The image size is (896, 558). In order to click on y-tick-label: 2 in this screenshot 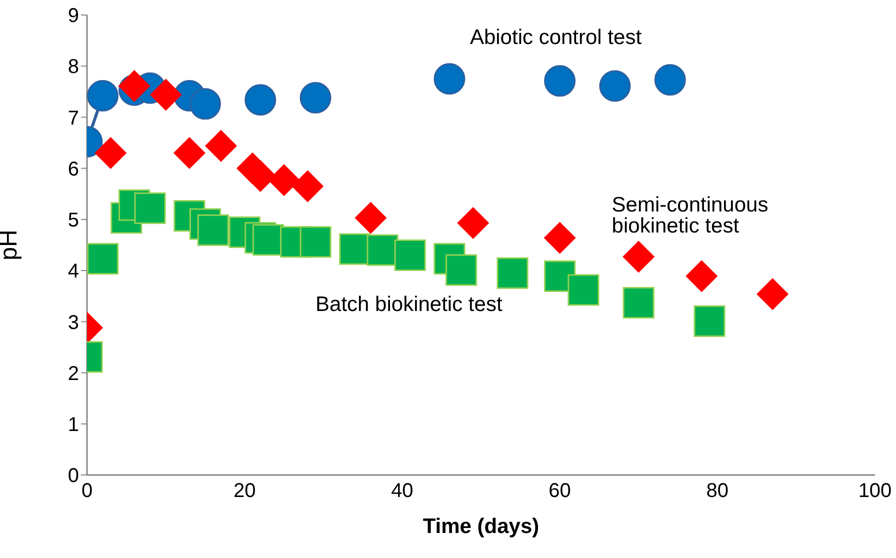, I will do `click(73, 373)`.